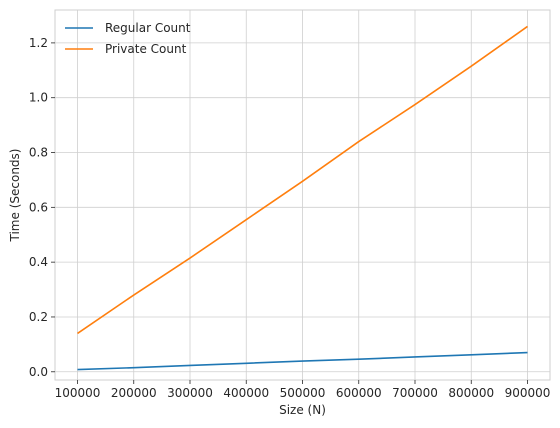 The width and height of the screenshot is (560, 428). What do you see at coordinates (38, 43) in the screenshot?
I see `y-tick-label: 1.2` at bounding box center [38, 43].